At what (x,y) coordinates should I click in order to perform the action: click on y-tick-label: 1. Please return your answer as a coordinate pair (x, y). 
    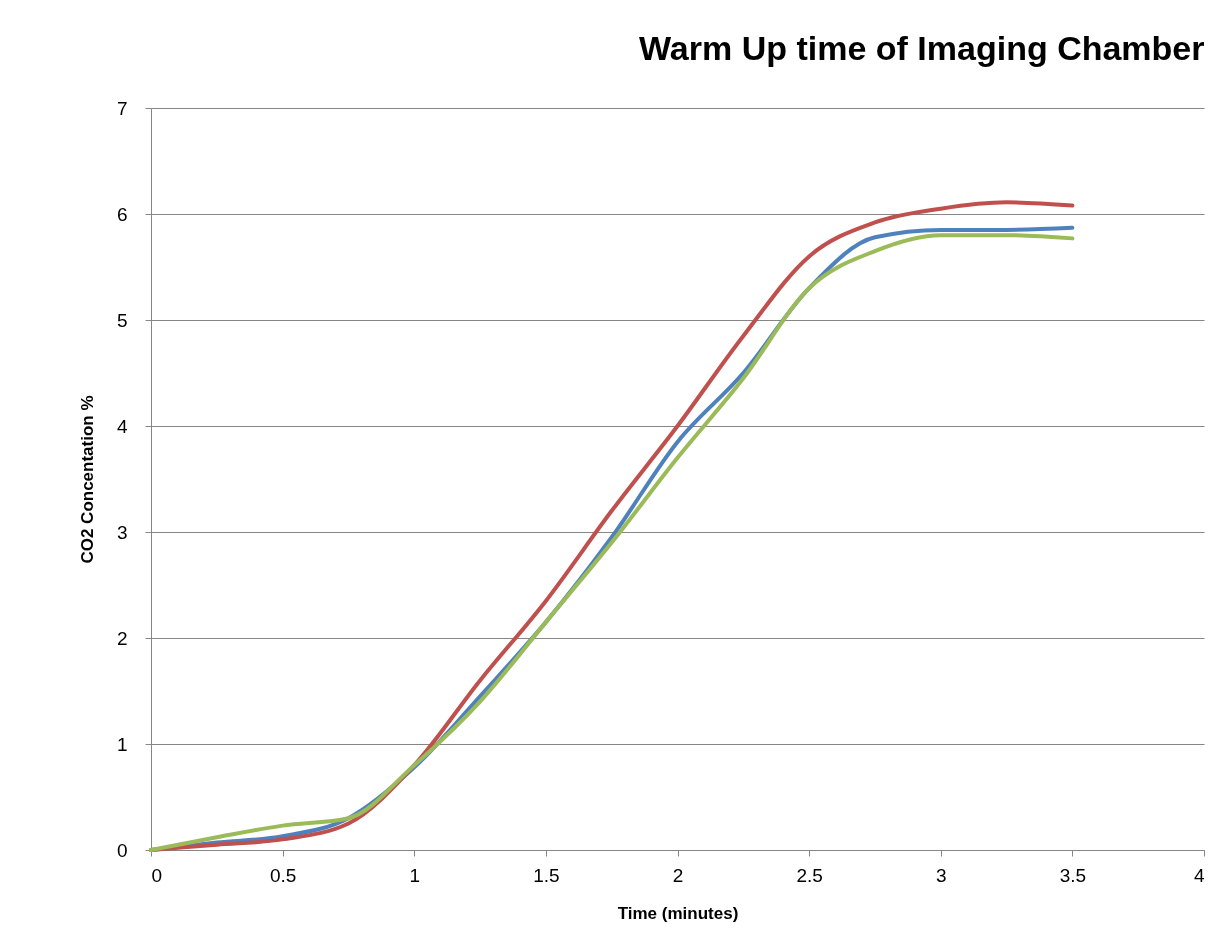
    Looking at the image, I should click on (122, 744).